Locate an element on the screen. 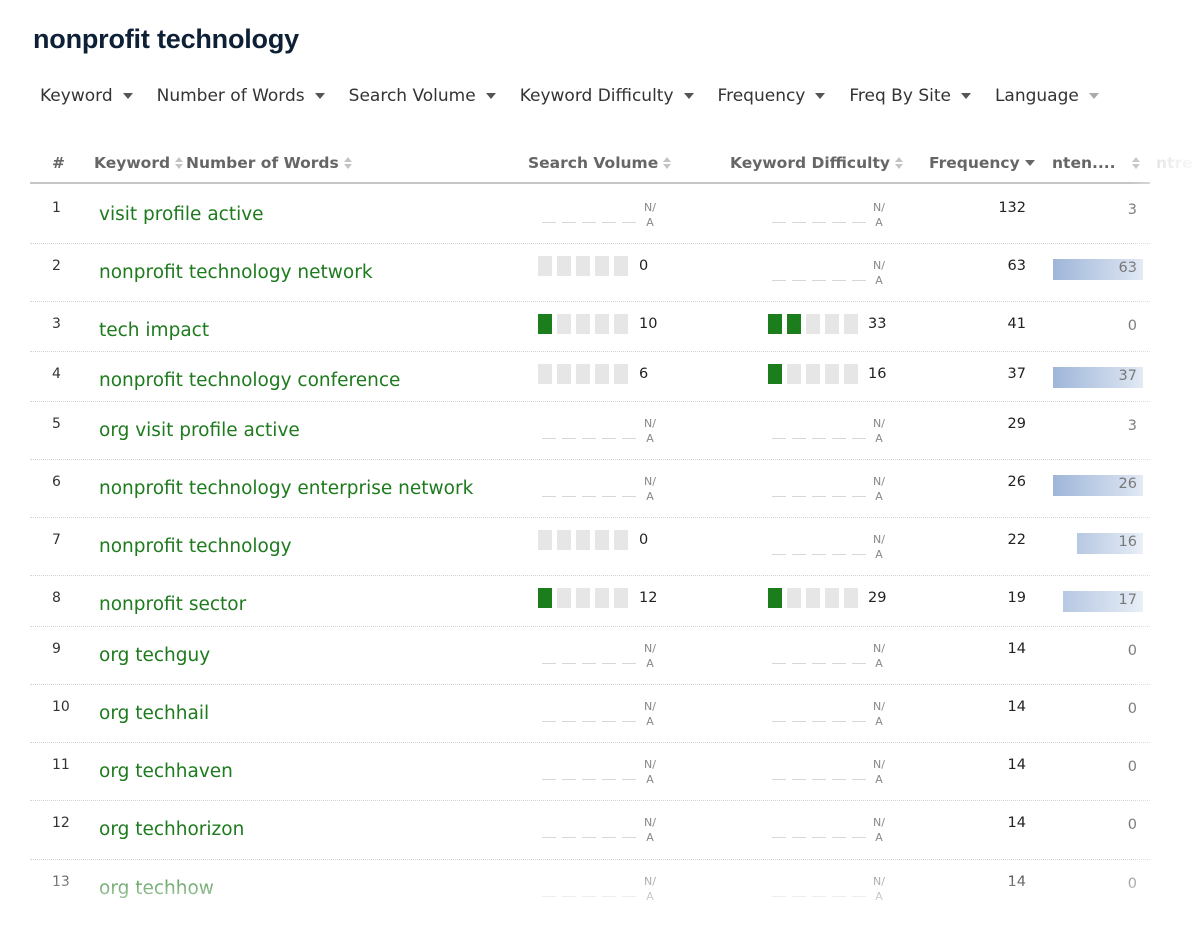 This screenshot has height=939, width=1200. sort-desc-icon is located at coordinates (1029, 163).